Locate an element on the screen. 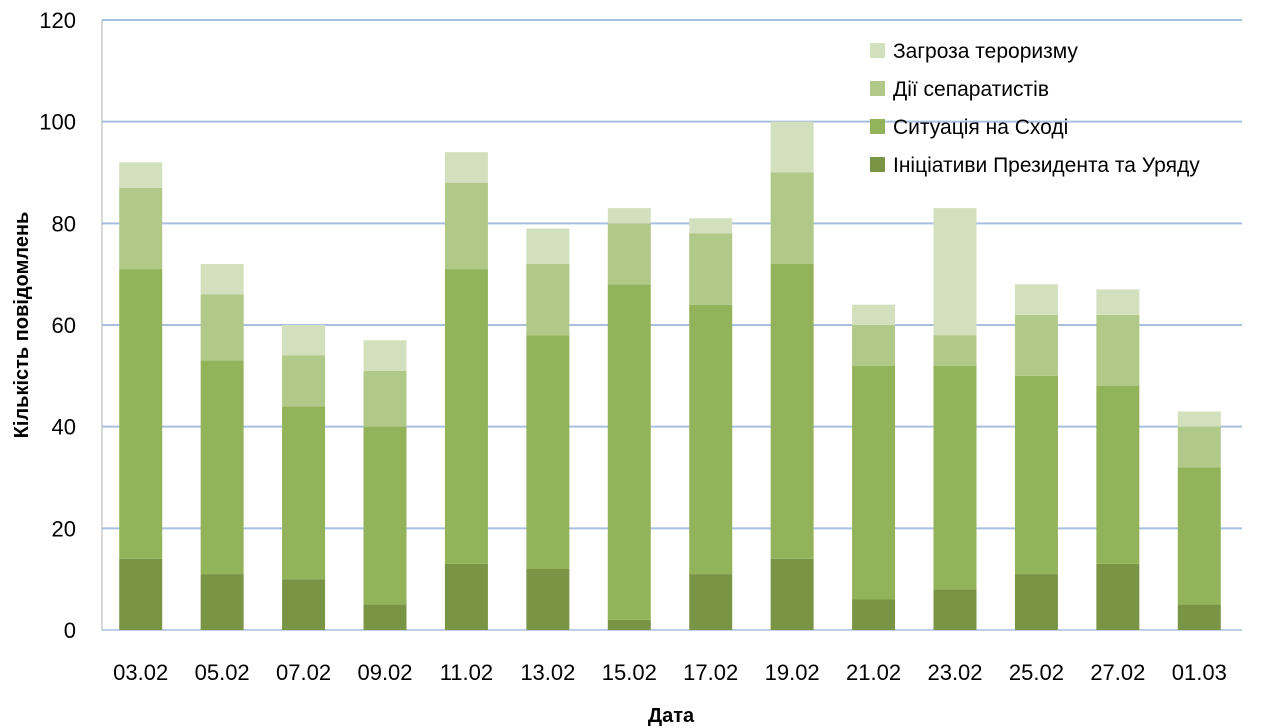  x-tick-label: 11.02 is located at coordinates (466, 672).